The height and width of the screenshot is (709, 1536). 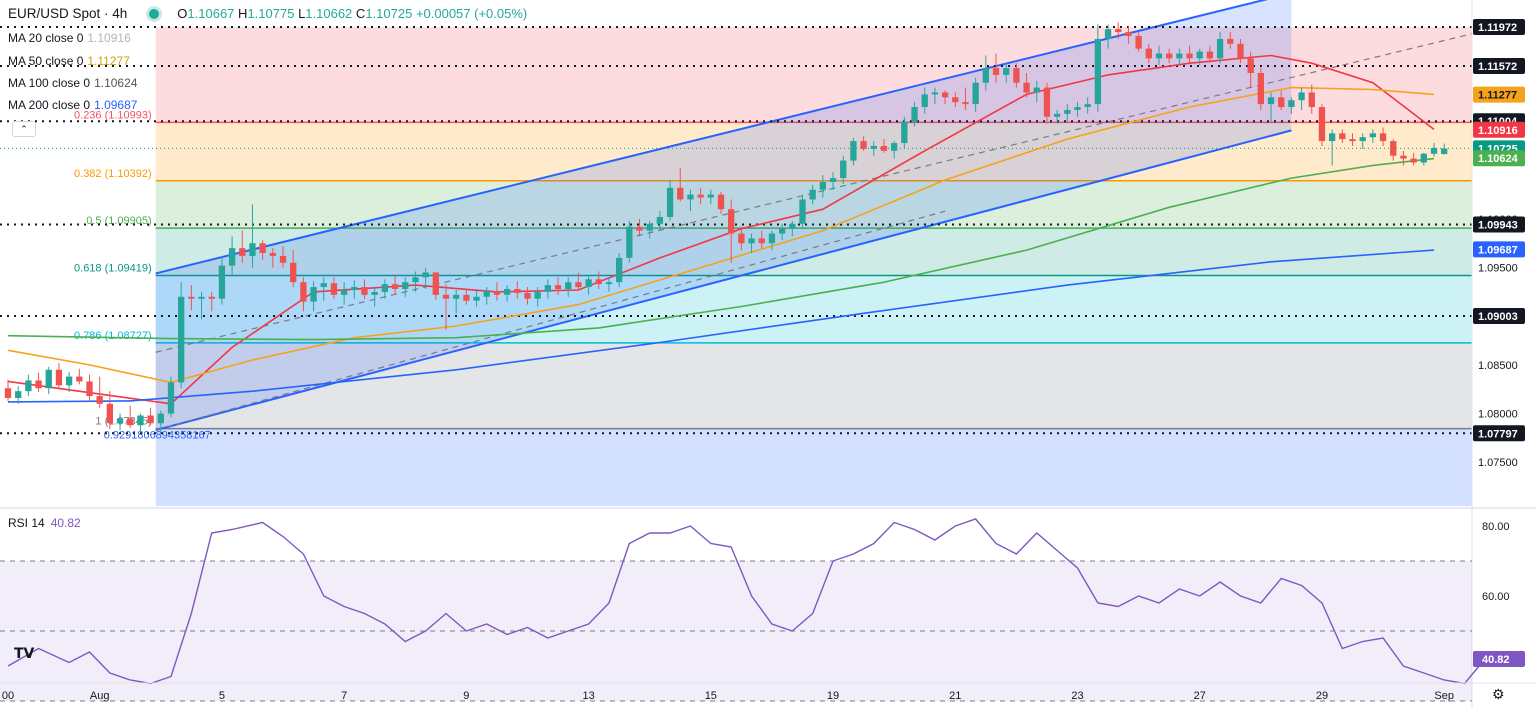 What do you see at coordinates (955, 696) in the screenshot?
I see `time-tick-label: 21` at bounding box center [955, 696].